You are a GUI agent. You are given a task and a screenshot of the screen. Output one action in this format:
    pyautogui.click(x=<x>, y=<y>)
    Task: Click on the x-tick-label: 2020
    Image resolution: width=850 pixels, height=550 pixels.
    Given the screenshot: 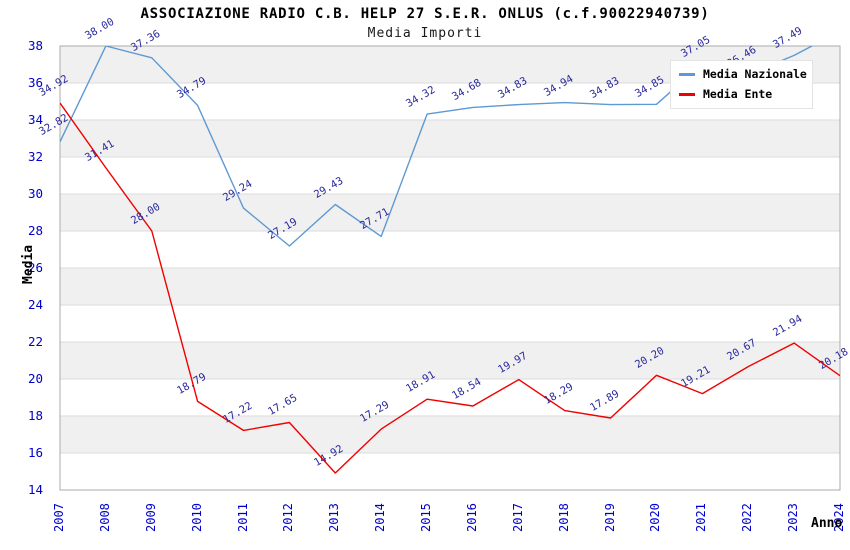 What is the action you would take?
    pyautogui.click(x=655, y=517)
    